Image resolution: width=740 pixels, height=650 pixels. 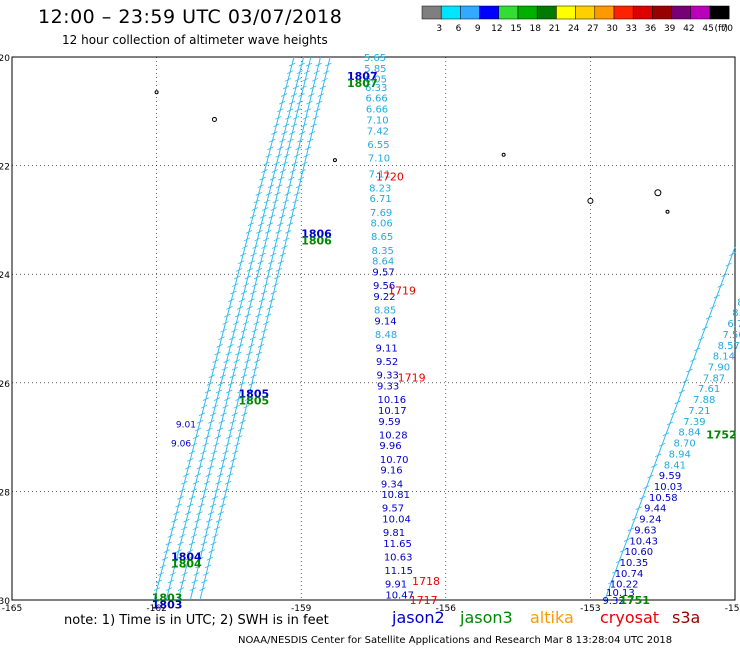 I want to click on time-label: 1803, so click(x=167, y=604).